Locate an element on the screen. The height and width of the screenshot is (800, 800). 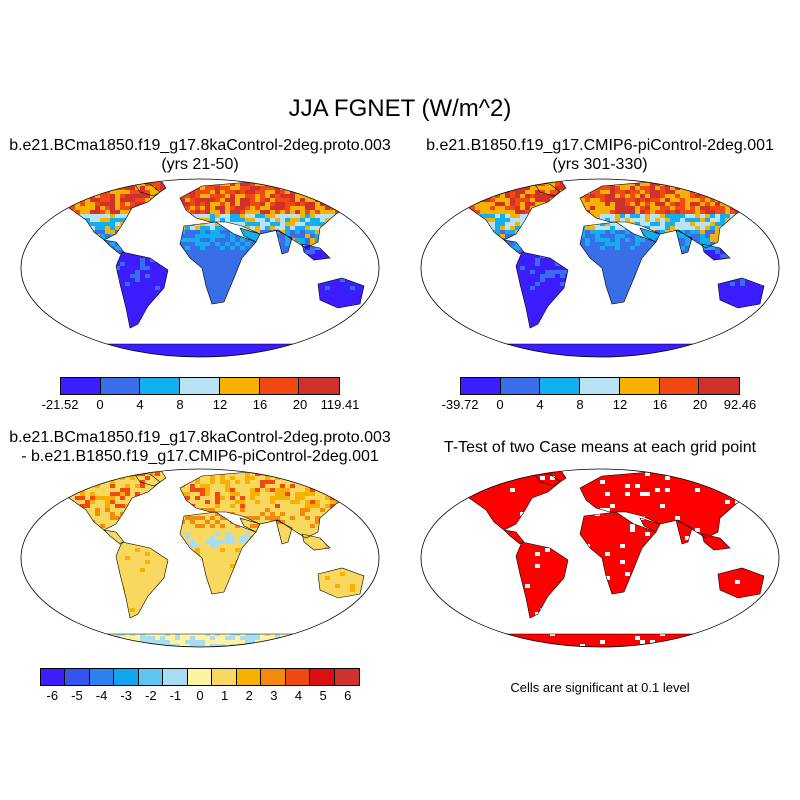
map-border is located at coordinates (600, 558).